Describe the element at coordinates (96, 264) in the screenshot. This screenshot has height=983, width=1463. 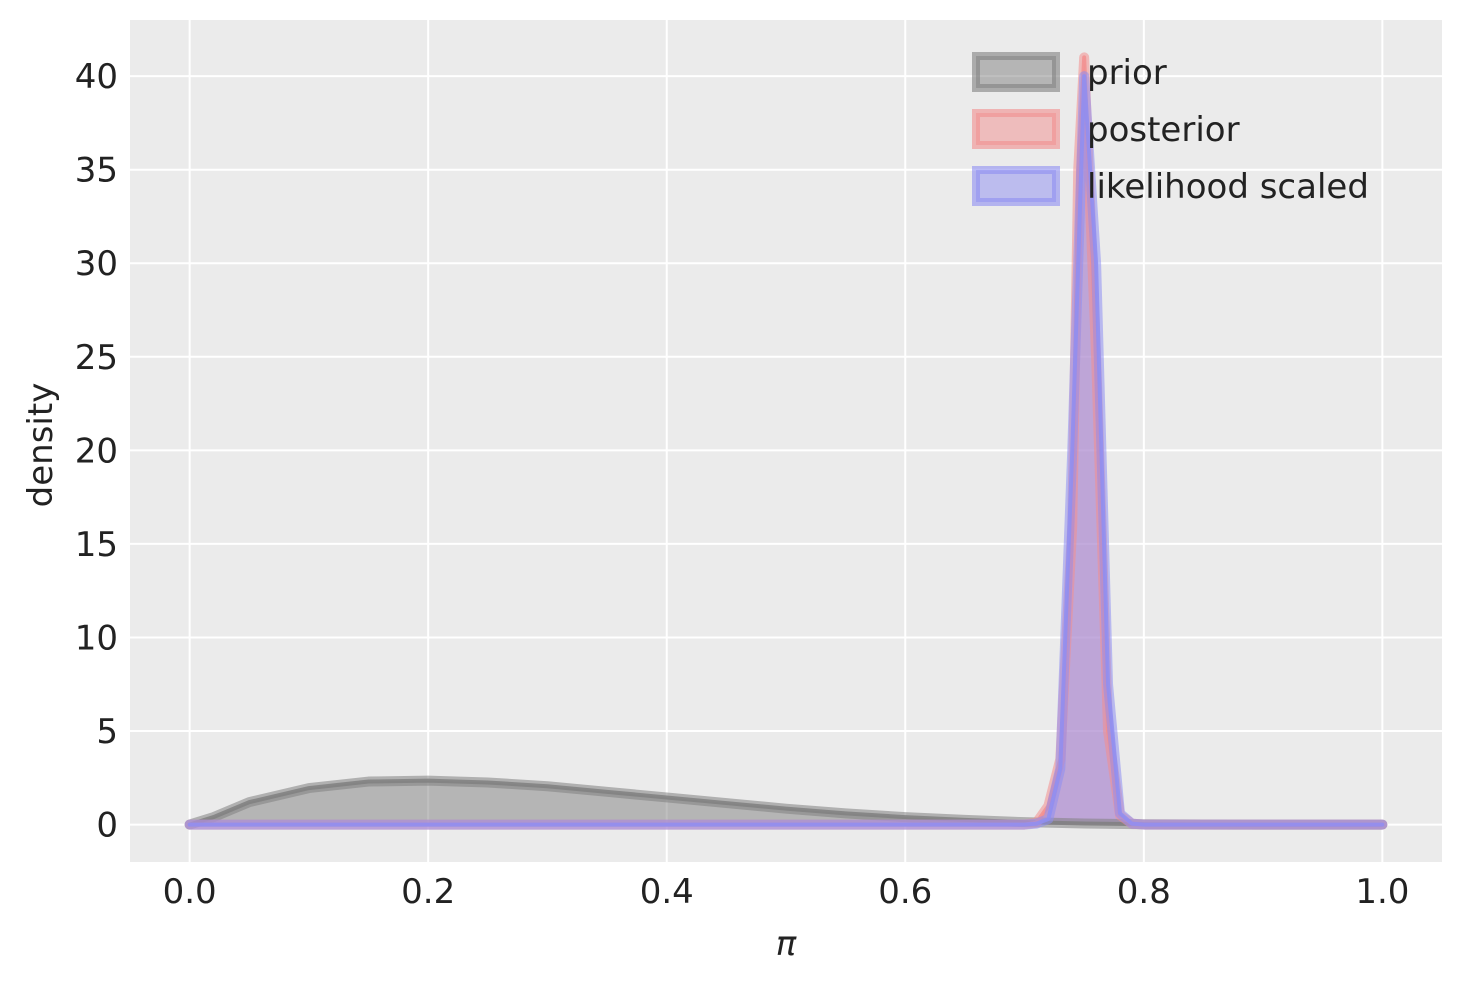
I see `y-tick-label: 30` at that location.